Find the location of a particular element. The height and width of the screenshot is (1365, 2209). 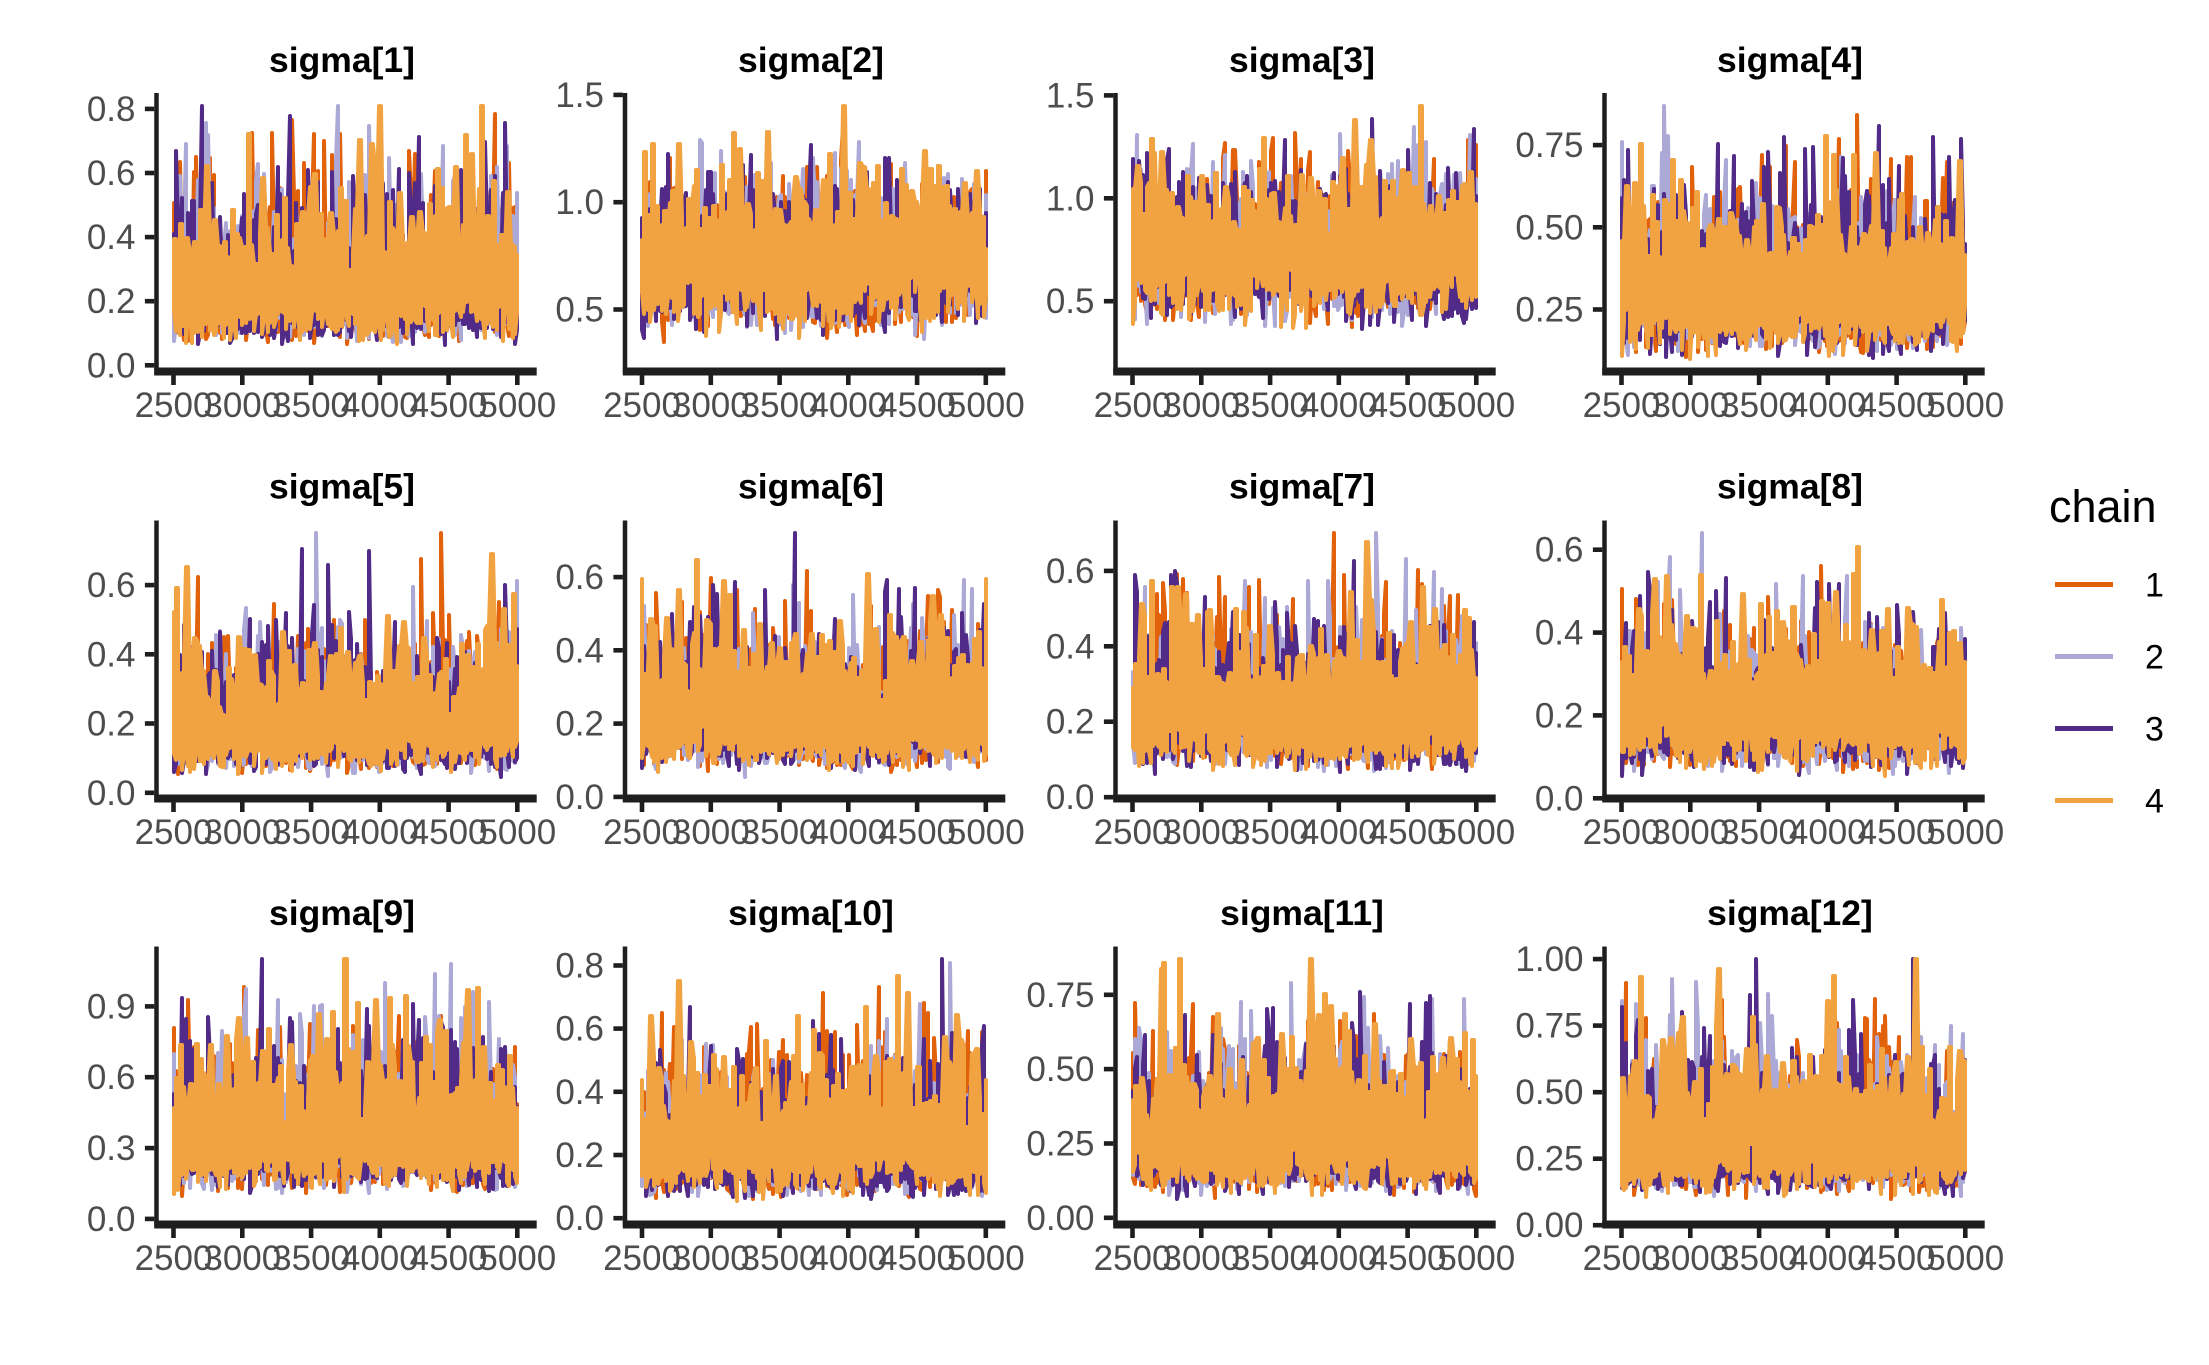

svg-text: sigma[4] is located at coordinates (1790, 60).